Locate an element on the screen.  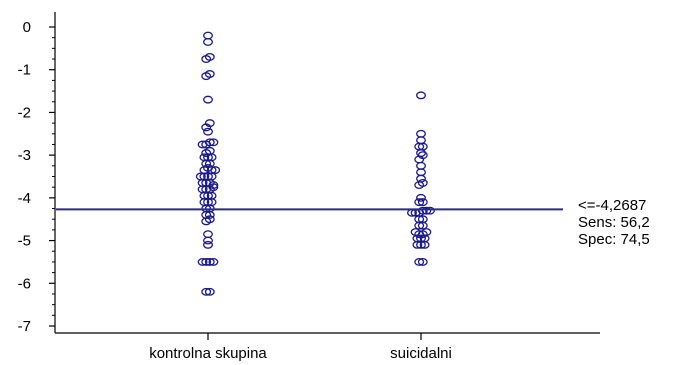
y-tick-label: -1 is located at coordinates (24, 70).